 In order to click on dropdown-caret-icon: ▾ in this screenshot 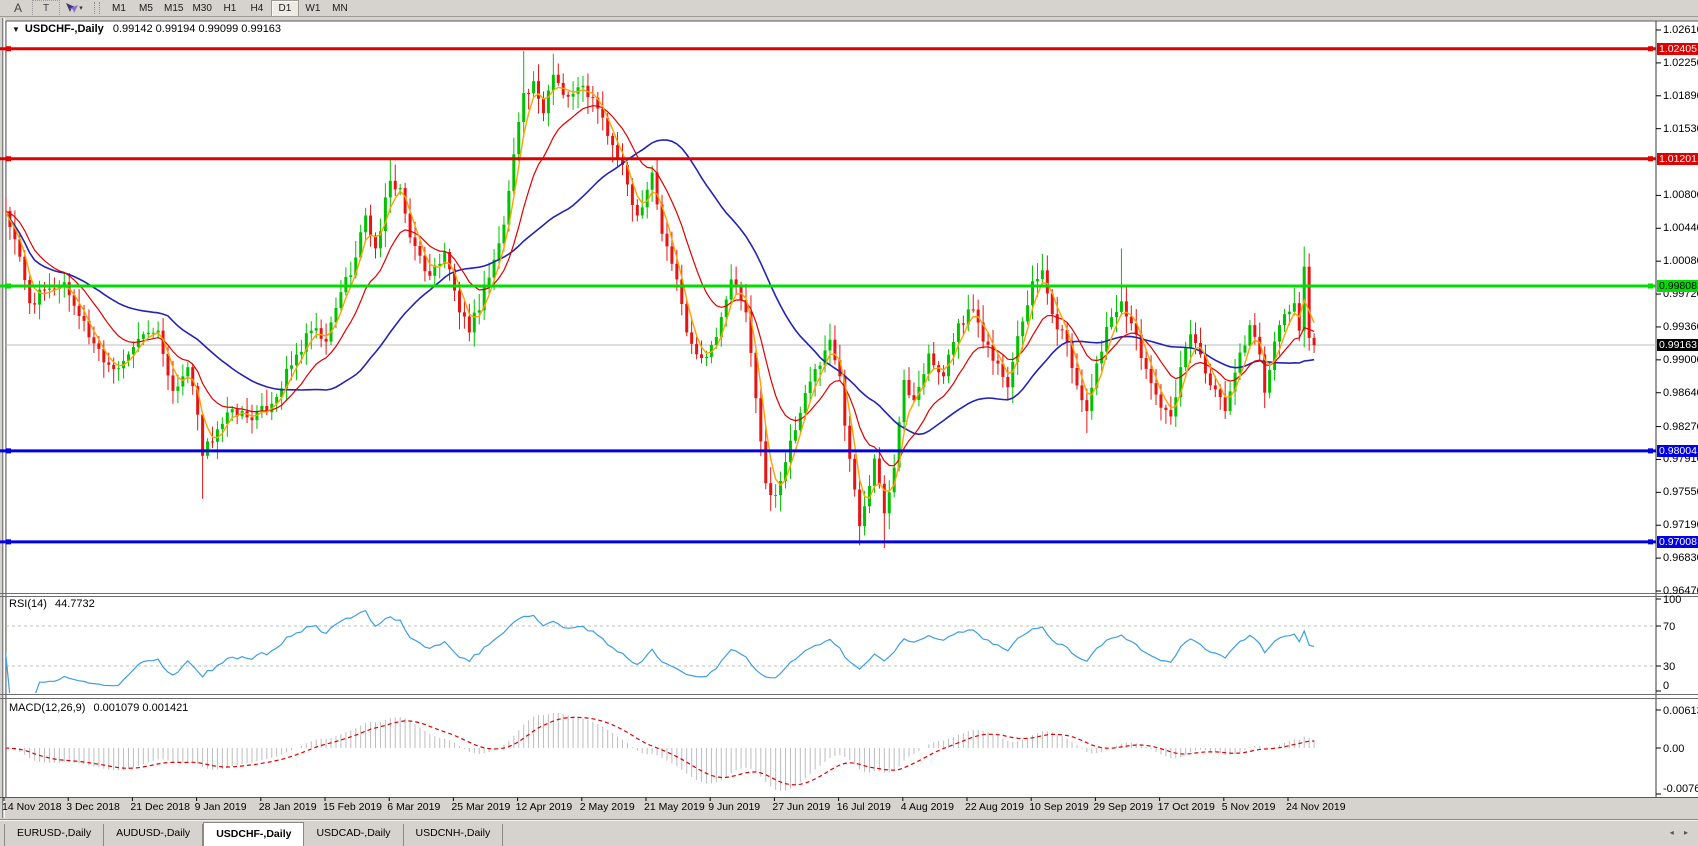, I will do `click(81, 8)`.